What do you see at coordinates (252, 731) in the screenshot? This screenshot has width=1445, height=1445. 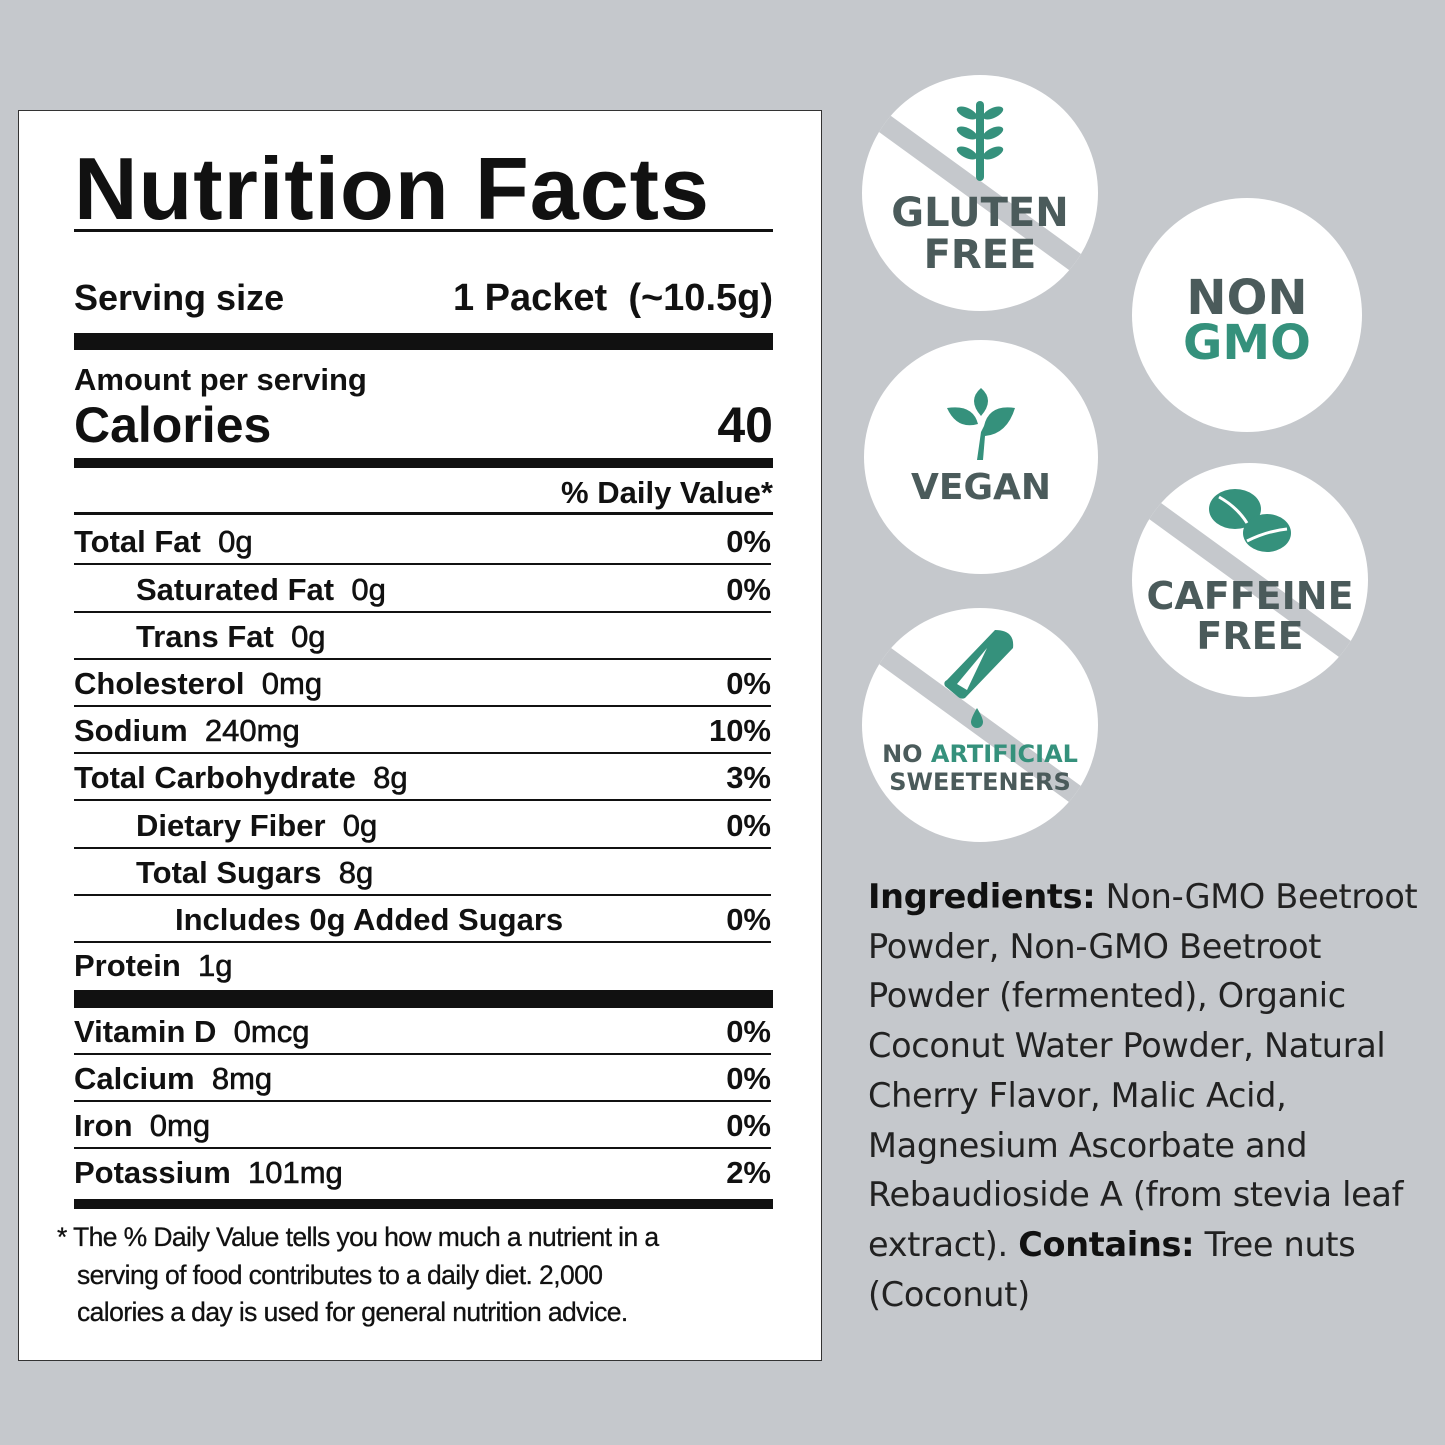 I see `nutrient-amount: 240mg` at bounding box center [252, 731].